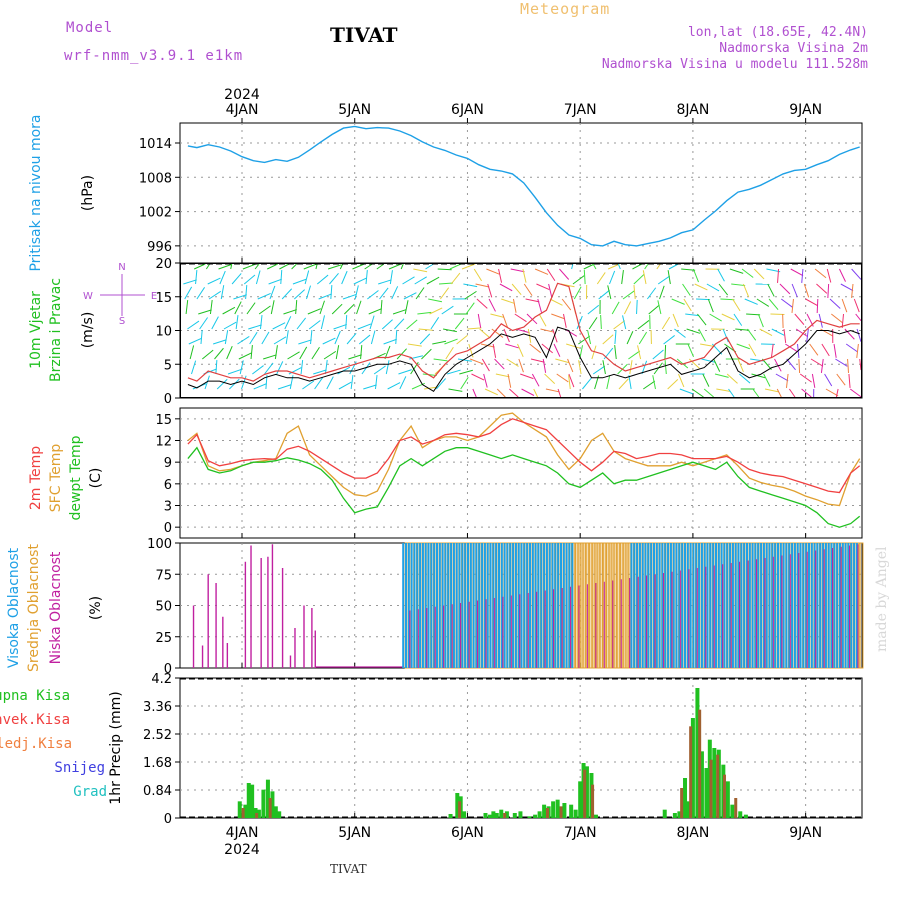 The width and height of the screenshot is (900, 900). Describe the element at coordinates (524, 456) in the screenshot. I see `temp-2m-line` at that location.